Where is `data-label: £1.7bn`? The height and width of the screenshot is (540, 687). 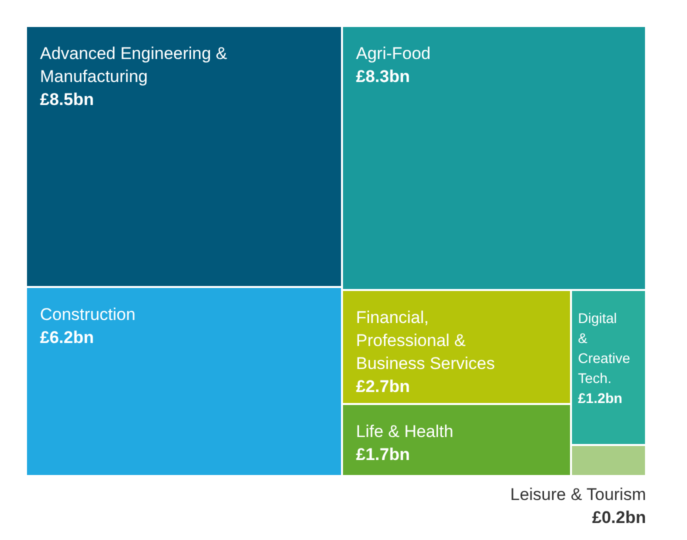
data-label: £1.7bn is located at coordinates (383, 454).